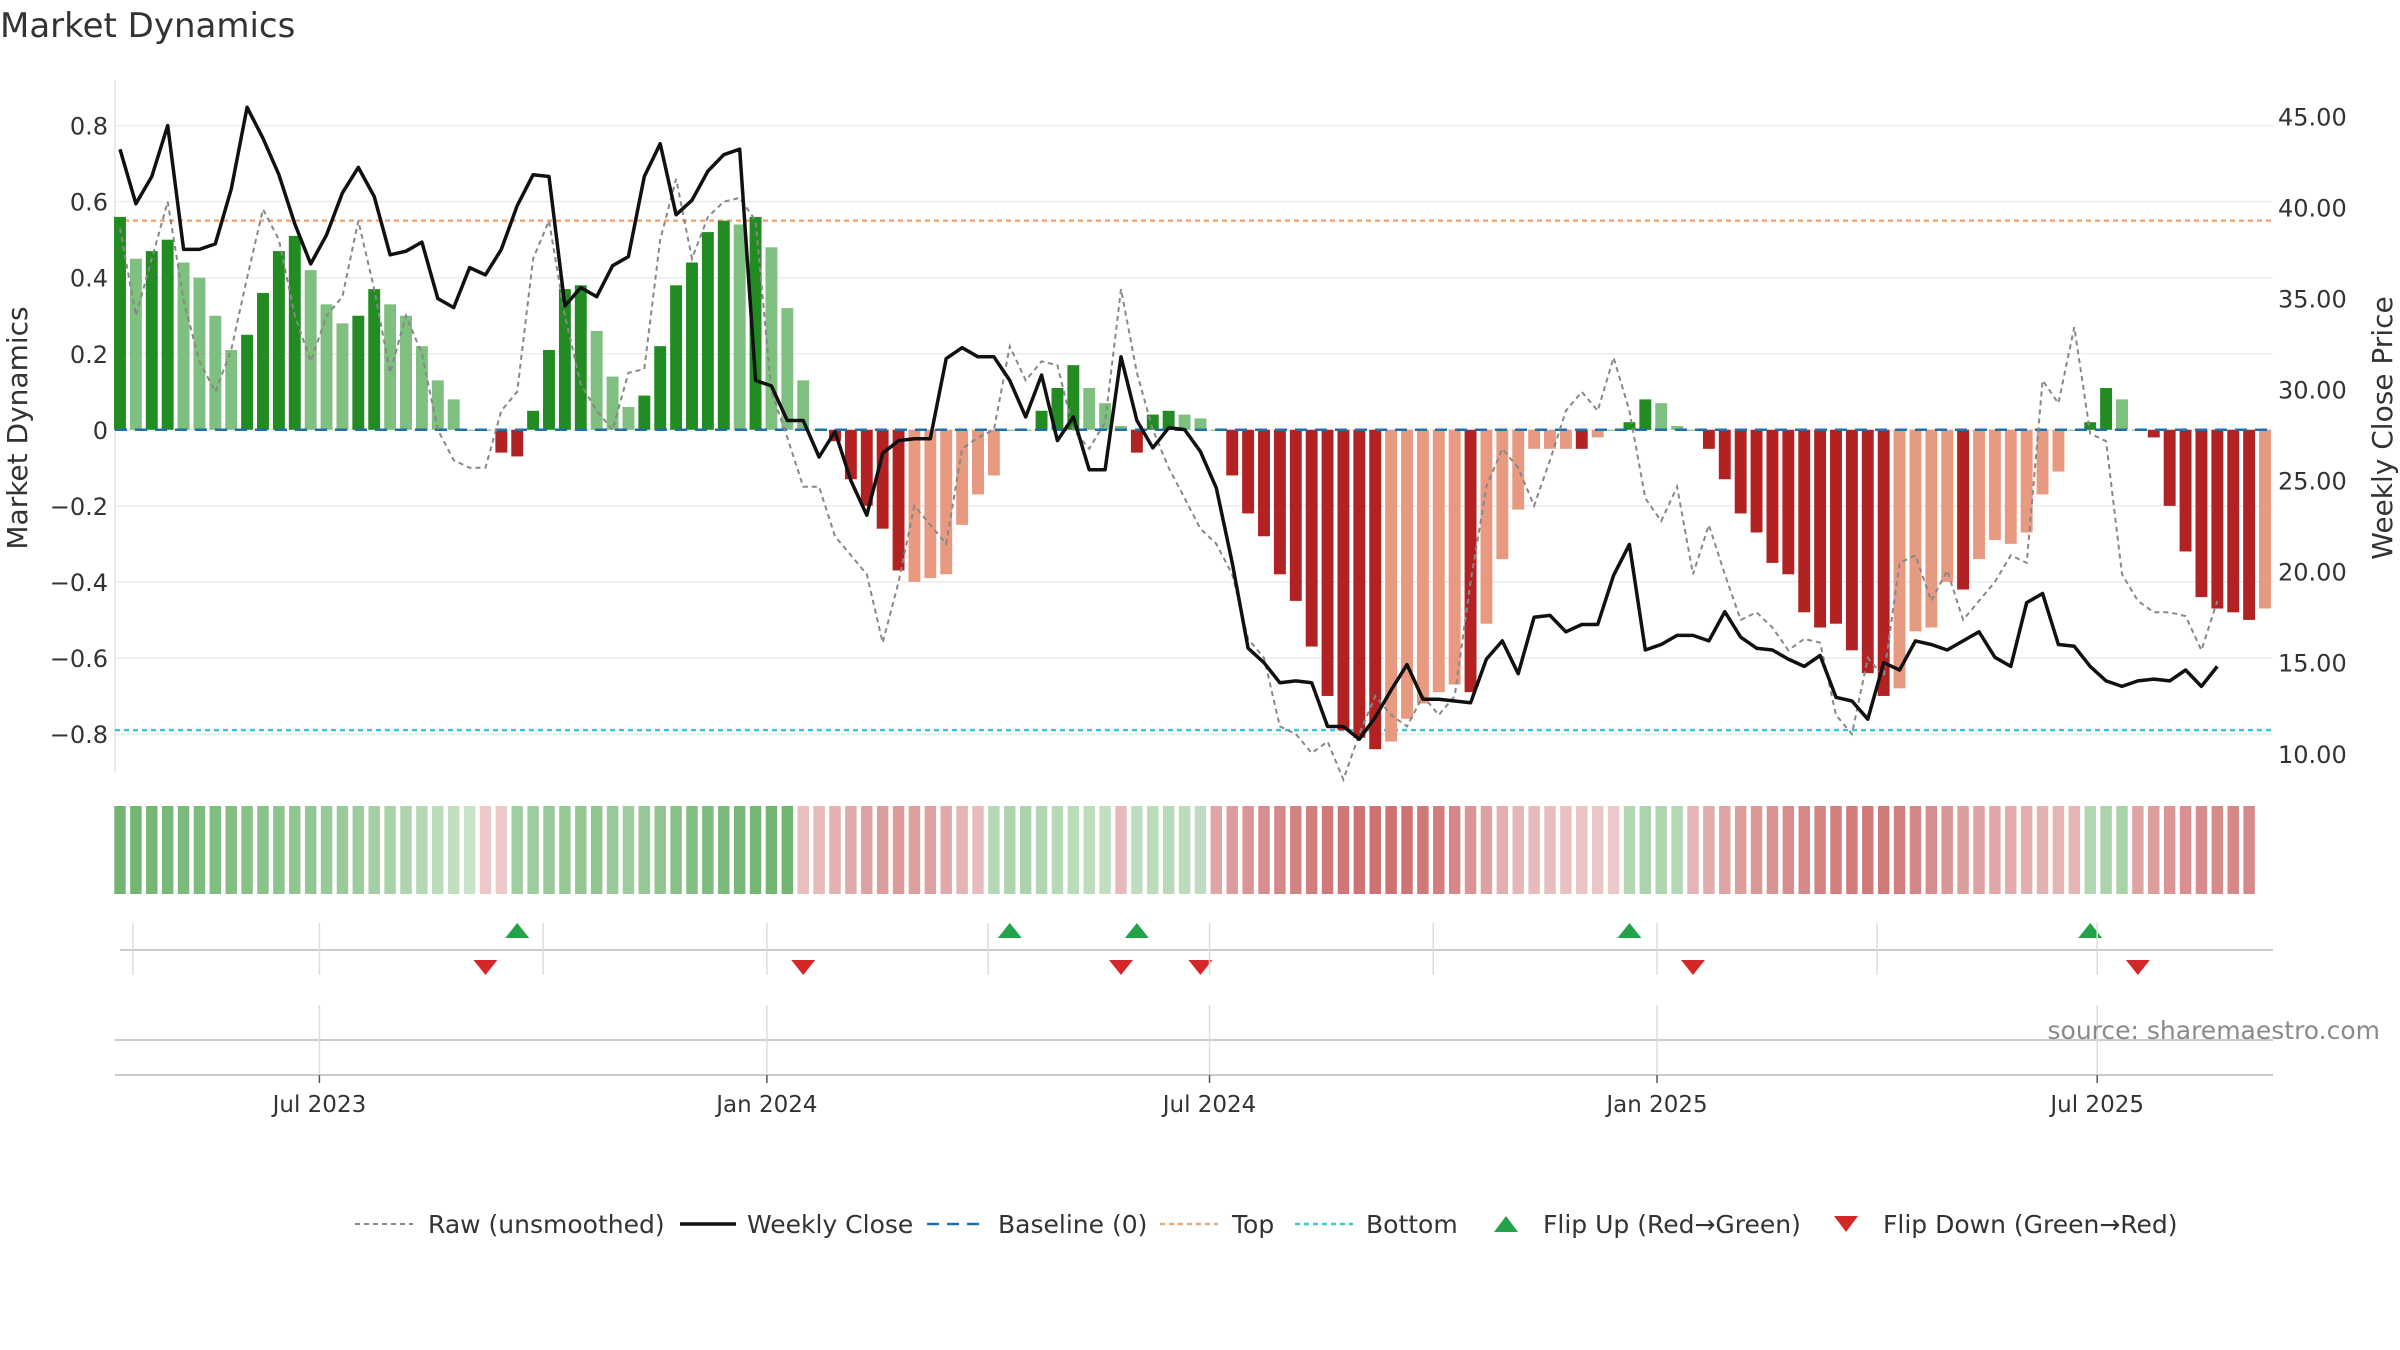 The height and width of the screenshot is (1350, 2400). What do you see at coordinates (2382, 427) in the screenshot?
I see `y-axis-right-label: Weekly Close Price` at bounding box center [2382, 427].